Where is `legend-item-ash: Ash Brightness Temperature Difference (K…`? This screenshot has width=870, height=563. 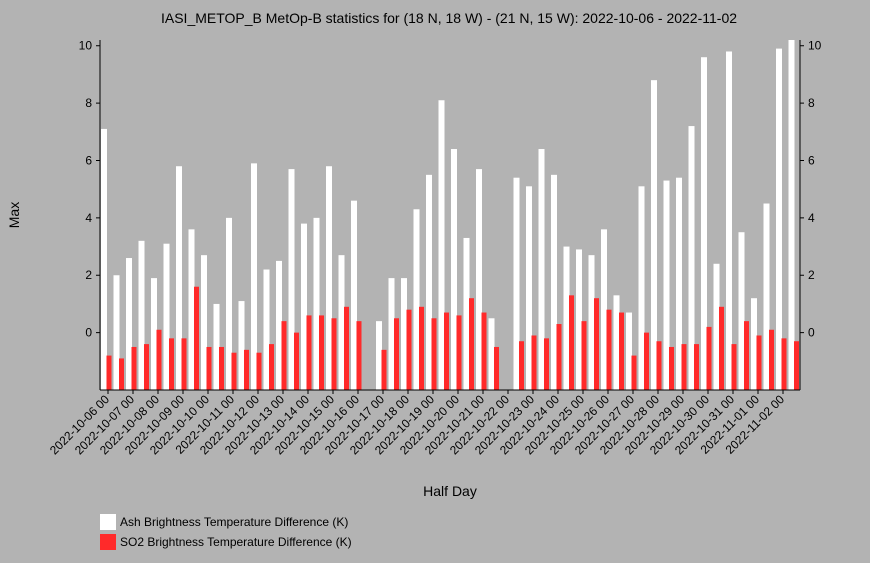
legend-item-ash: Ash Brightness Temperature Difference (K… is located at coordinates (226, 522).